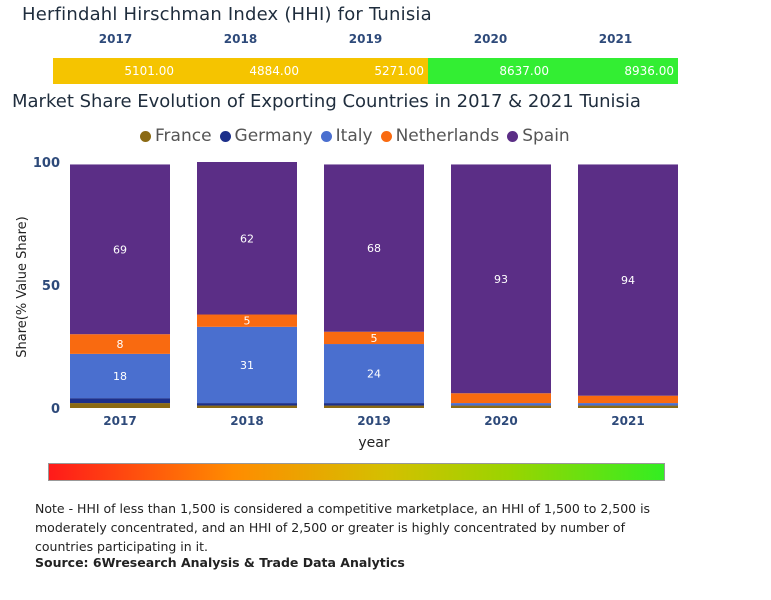 The width and height of the screenshot is (771, 600). I want to click on bar-italy-2019, so click(374, 374).